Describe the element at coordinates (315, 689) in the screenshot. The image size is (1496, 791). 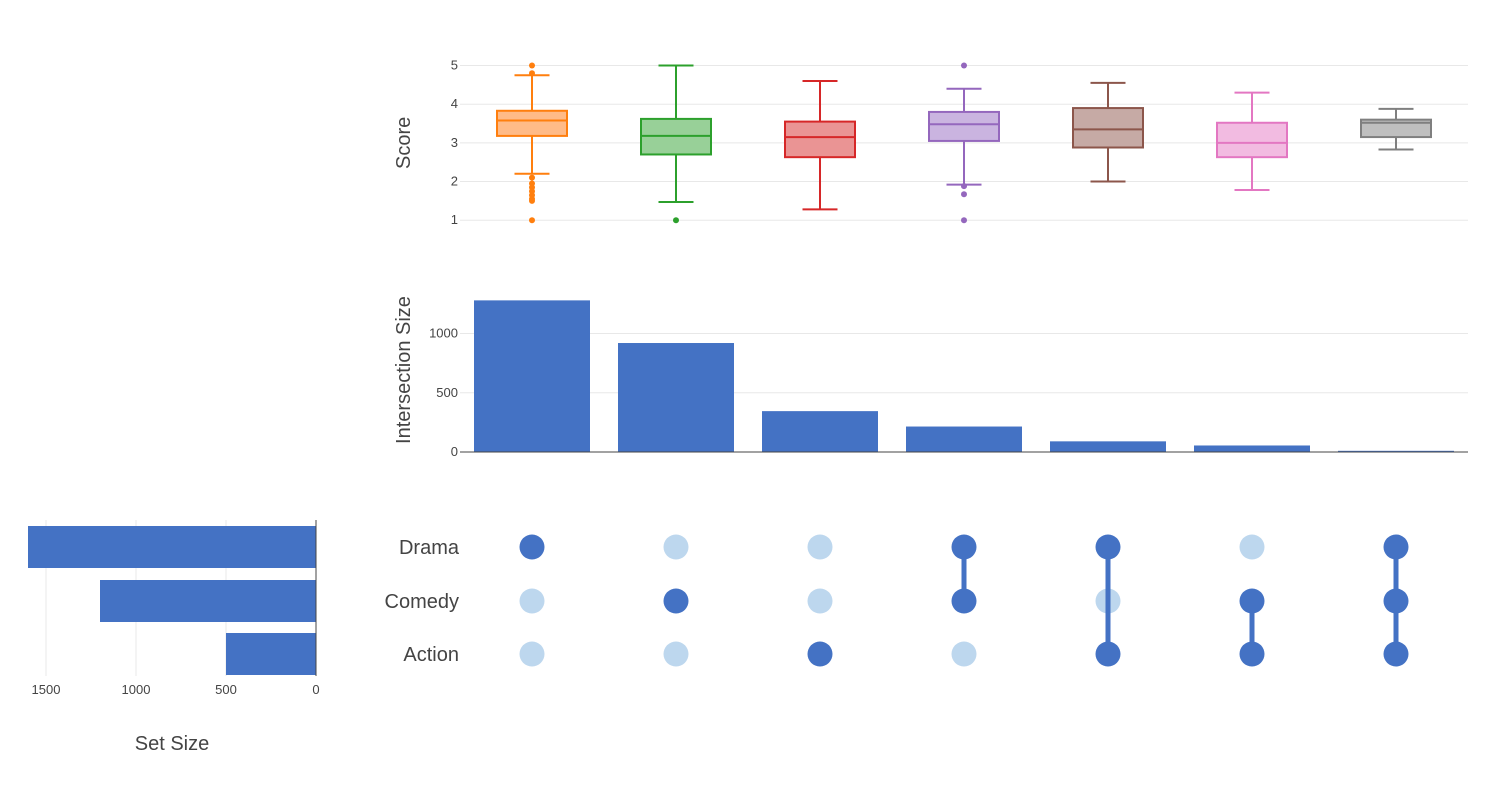
I see `set-size-tick-label: 0` at that location.